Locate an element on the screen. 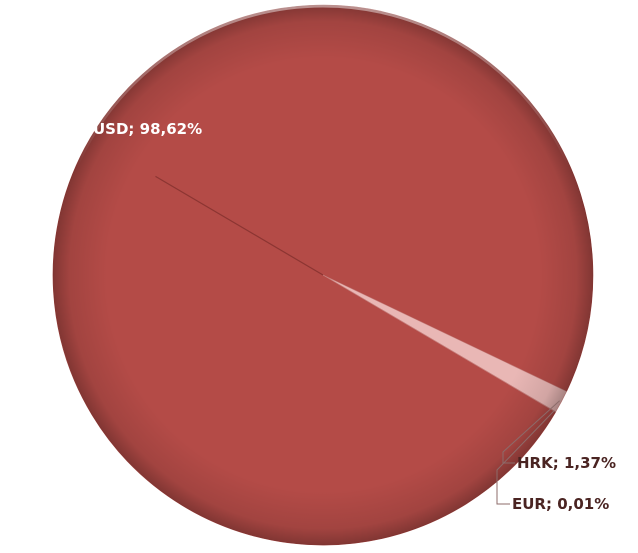 The width and height of the screenshot is (638, 553). leader-line-hrk is located at coordinates (531, 432).